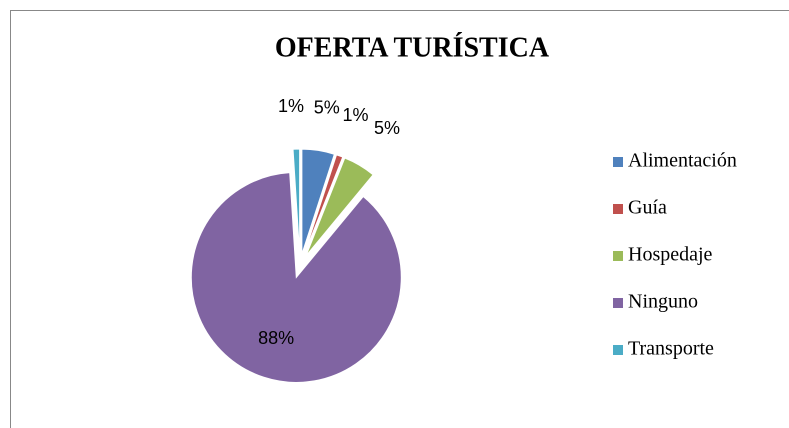 The width and height of the screenshot is (789, 428). Describe the element at coordinates (682, 161) in the screenshot. I see `legend-label: Alimentación` at that location.